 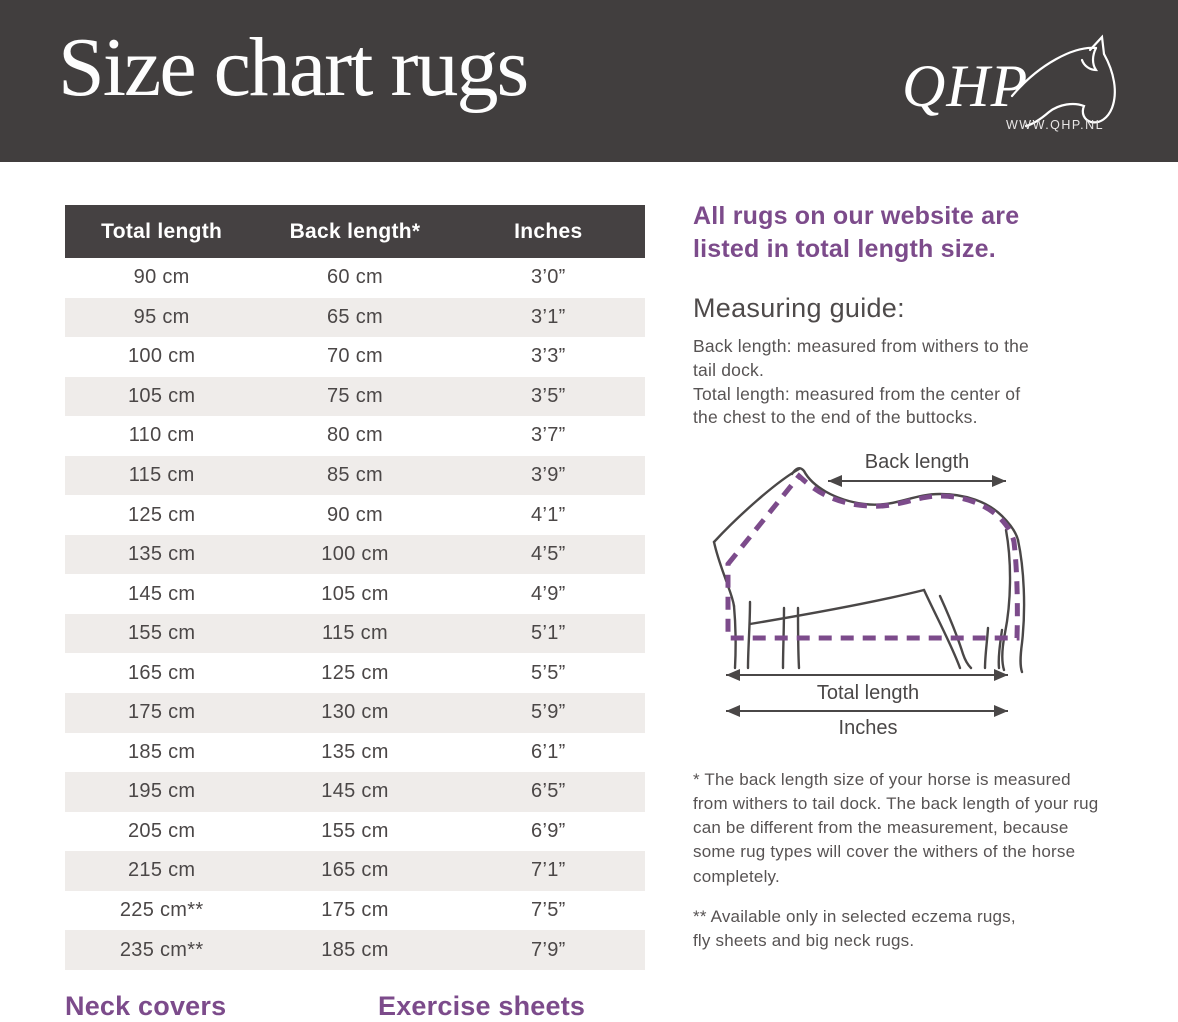 I want to click on table-cell: 4’1”, so click(x=548, y=514).